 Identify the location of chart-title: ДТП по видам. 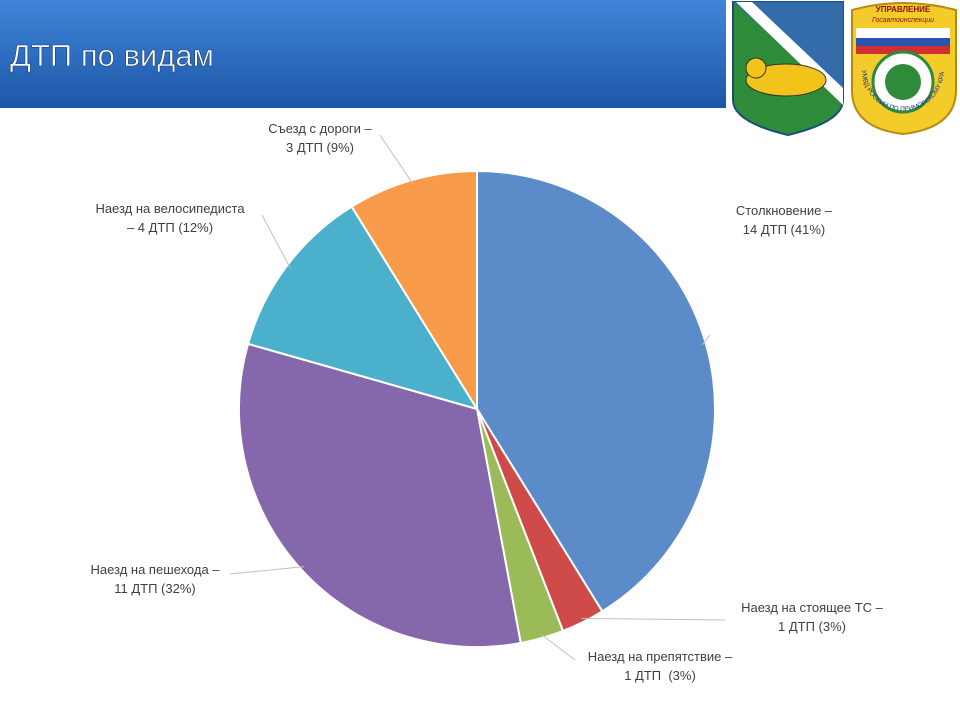
(112, 55).